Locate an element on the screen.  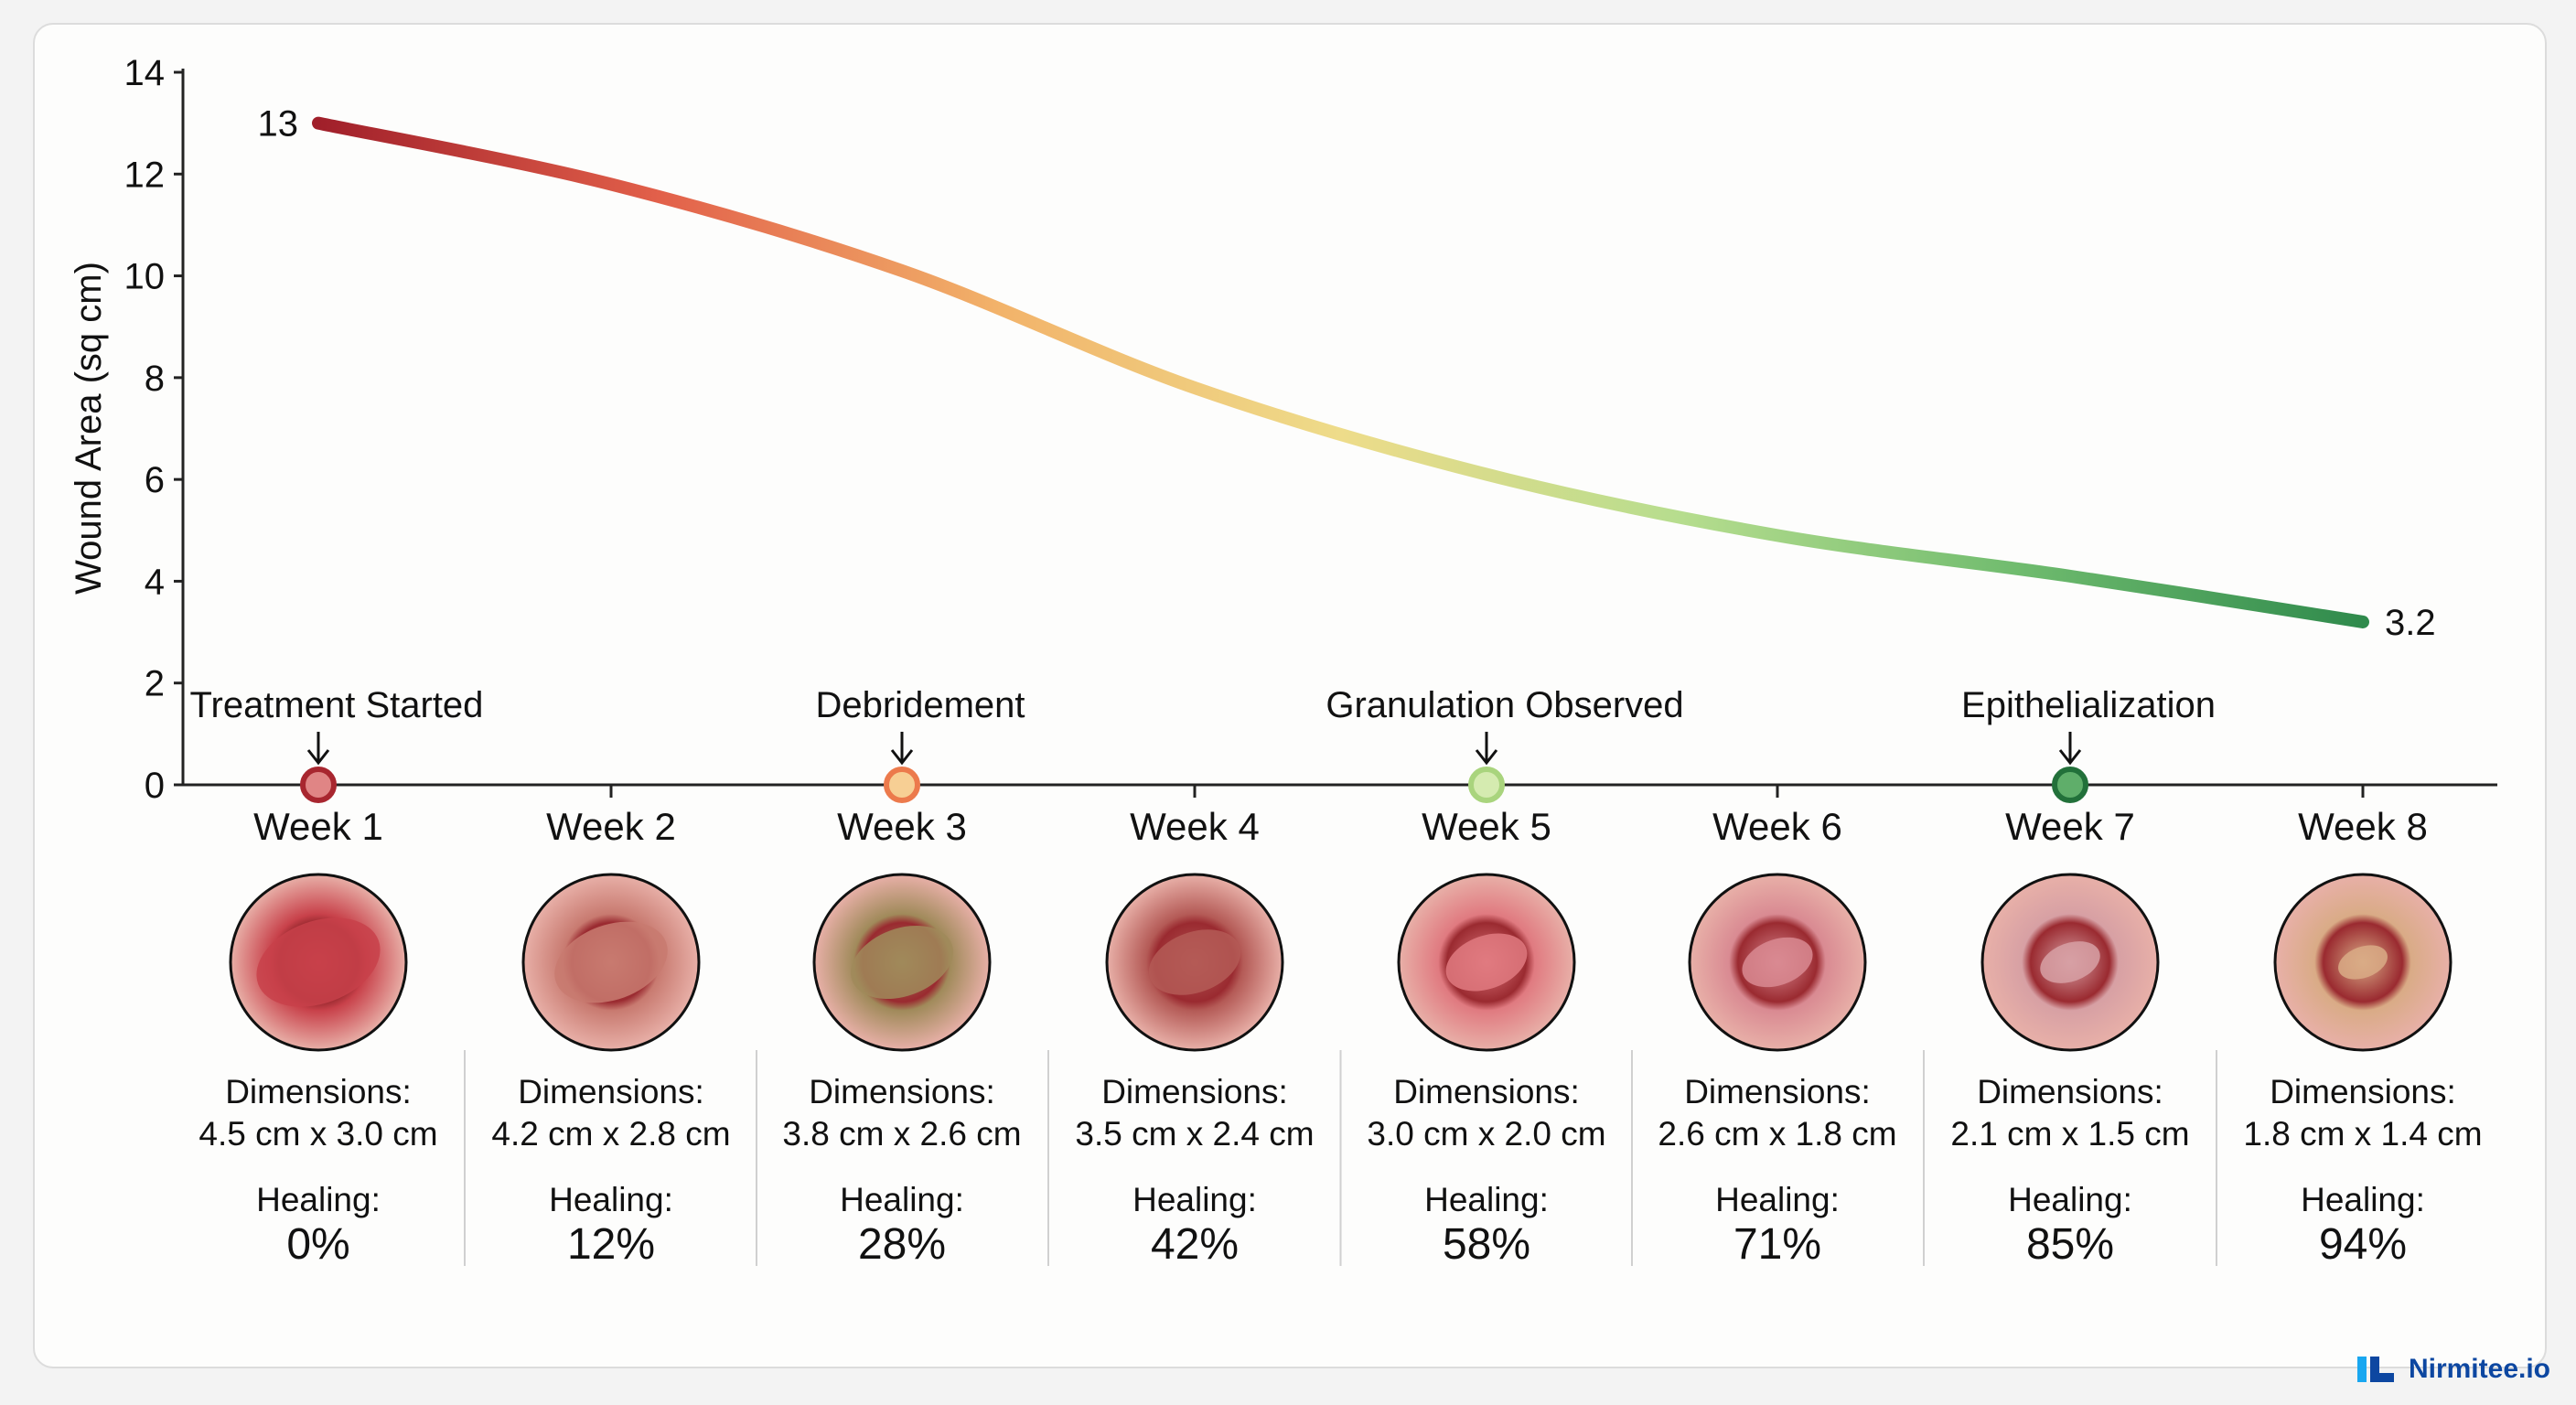
dimensions-value: 3.0 cm x 2.0 cm is located at coordinates (1486, 1134).